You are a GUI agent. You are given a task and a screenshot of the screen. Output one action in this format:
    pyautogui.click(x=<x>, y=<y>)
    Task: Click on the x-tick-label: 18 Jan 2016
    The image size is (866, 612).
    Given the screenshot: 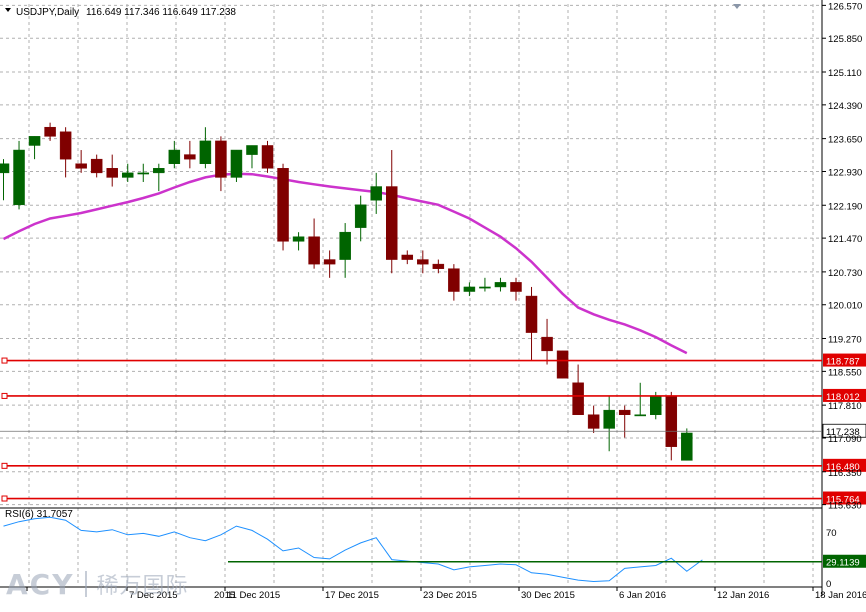 What is the action you would take?
    pyautogui.click(x=840, y=595)
    